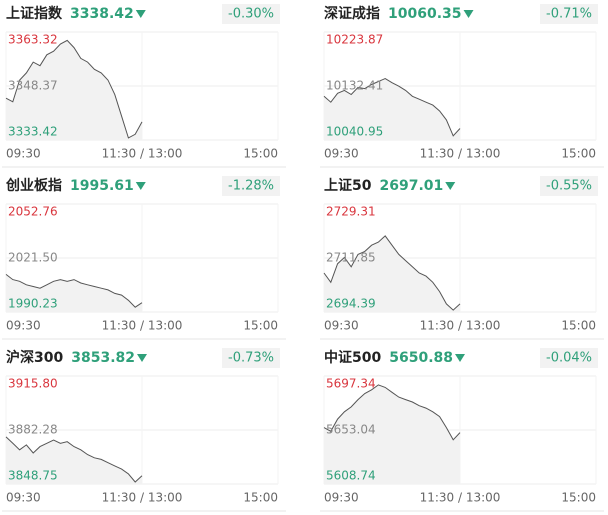 This screenshot has width=608, height=515. I want to click on y-tick-label: 2711.85, so click(351, 258).